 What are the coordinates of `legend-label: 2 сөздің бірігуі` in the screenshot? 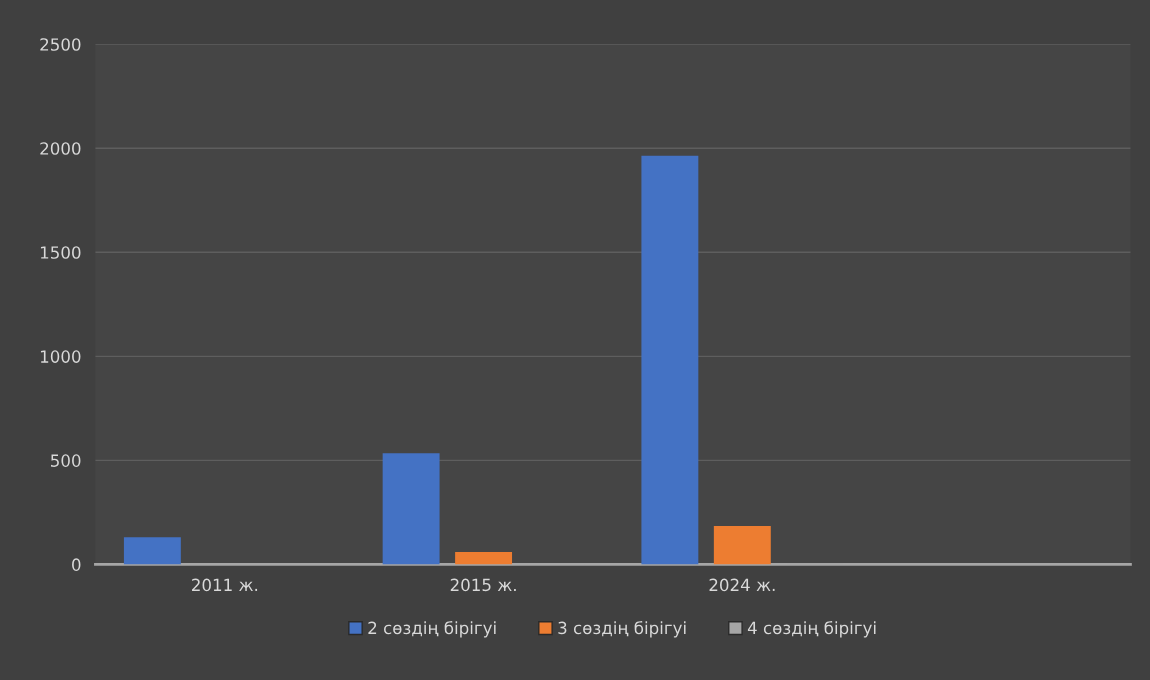 It's located at (432, 629).